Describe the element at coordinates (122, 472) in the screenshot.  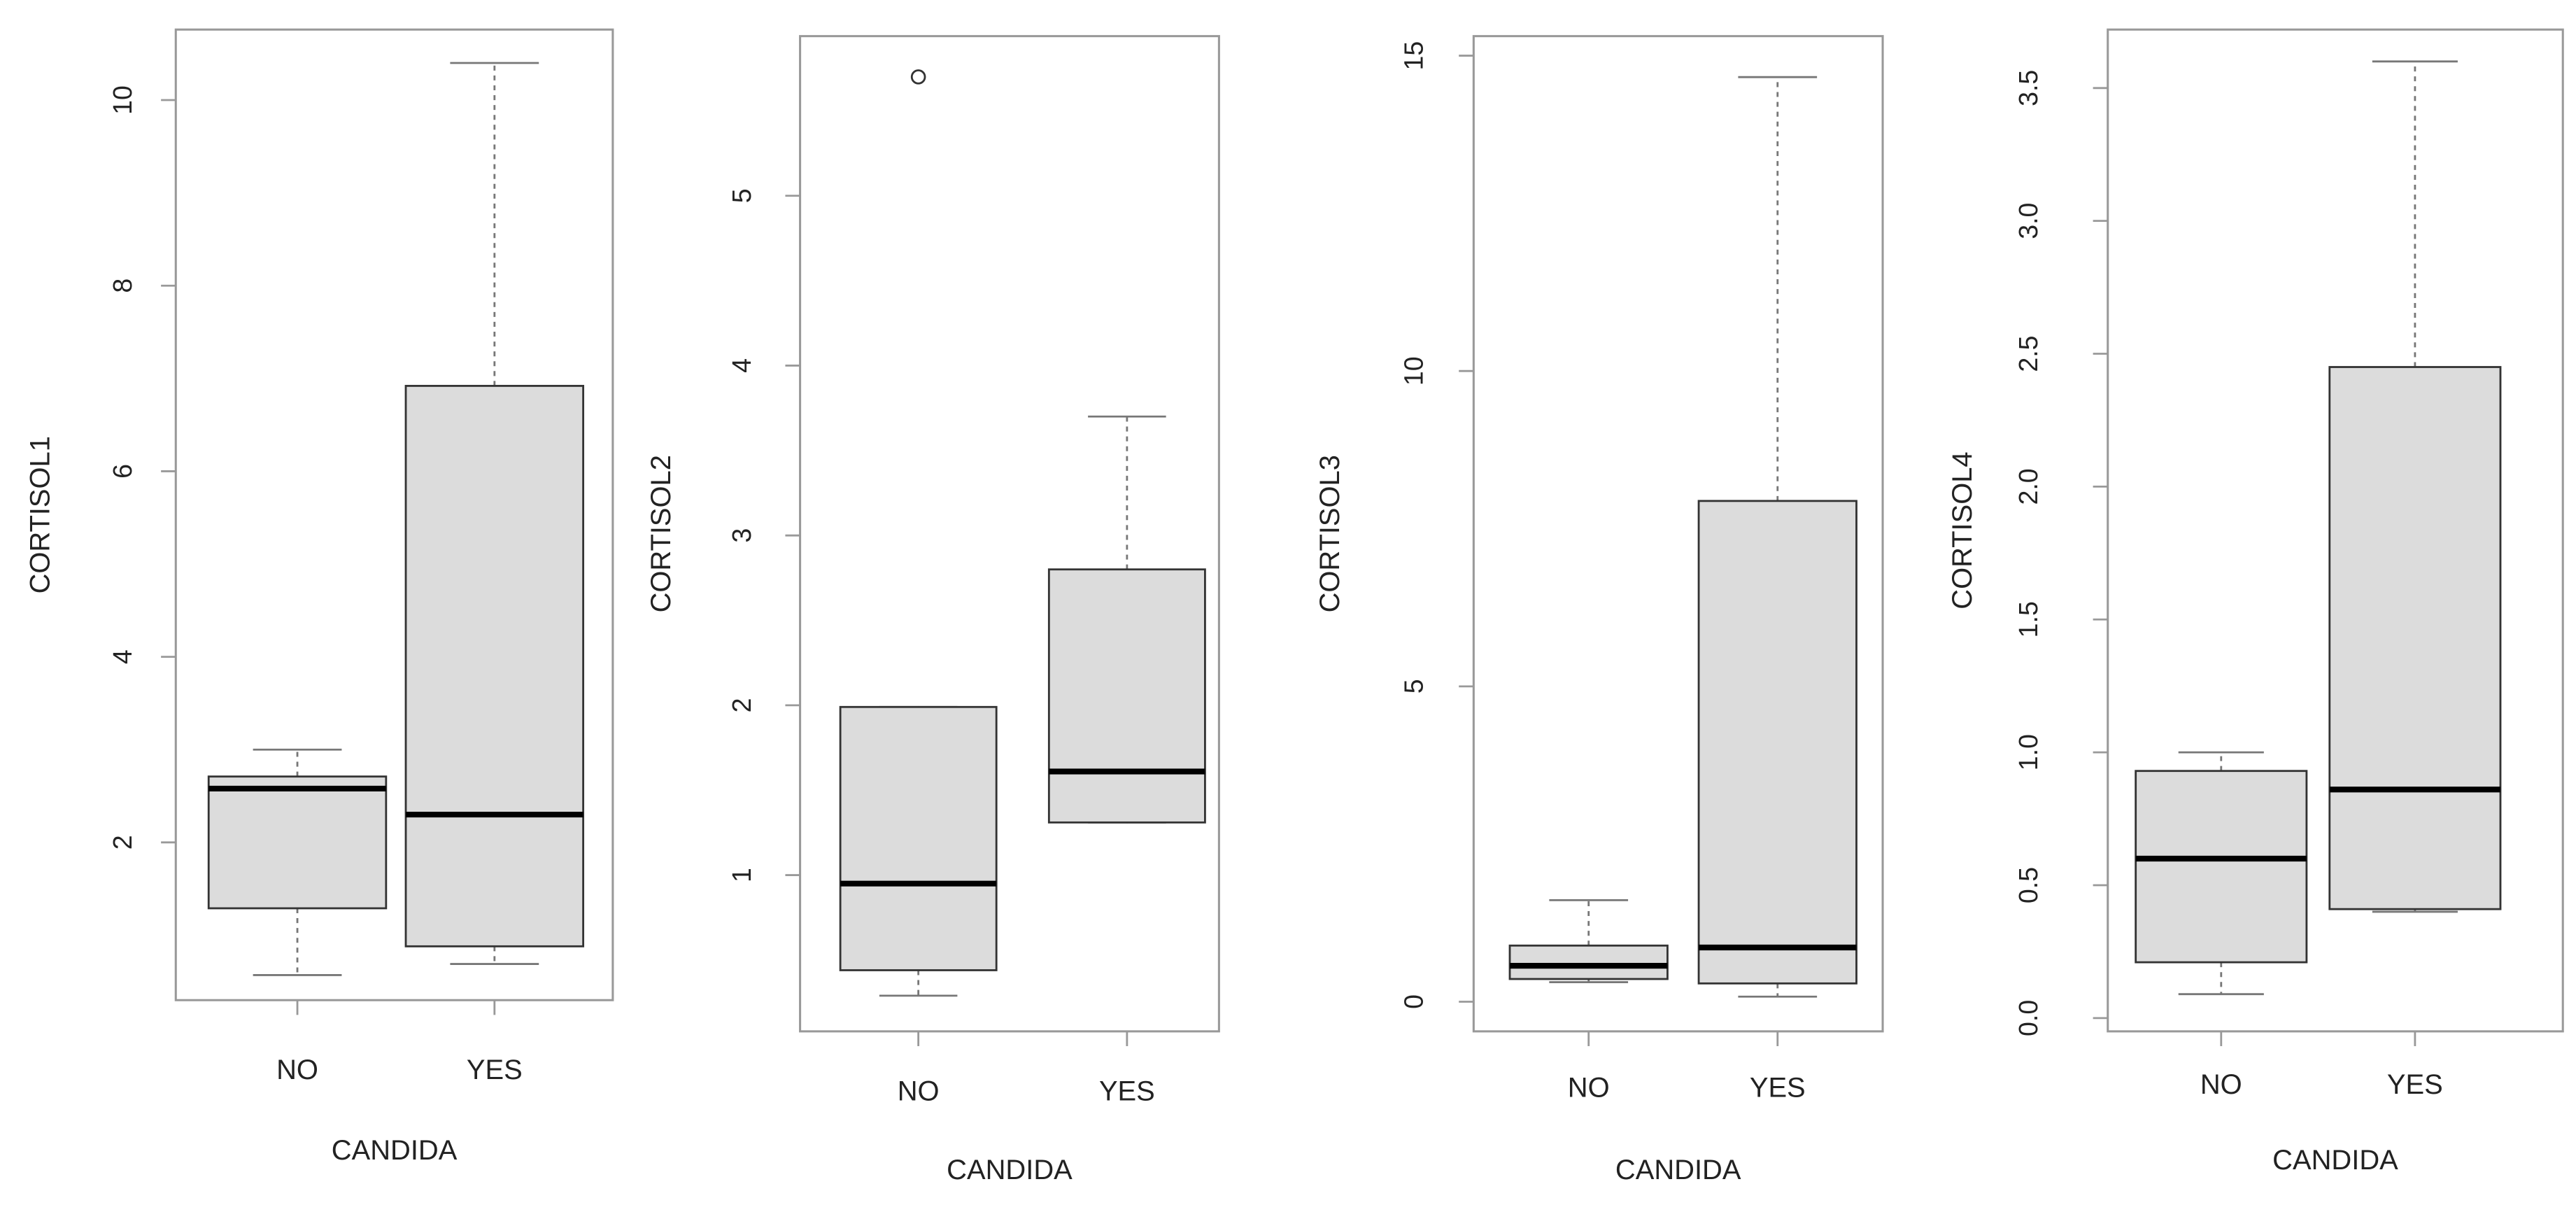
I see `y-tick-label: 6` at that location.